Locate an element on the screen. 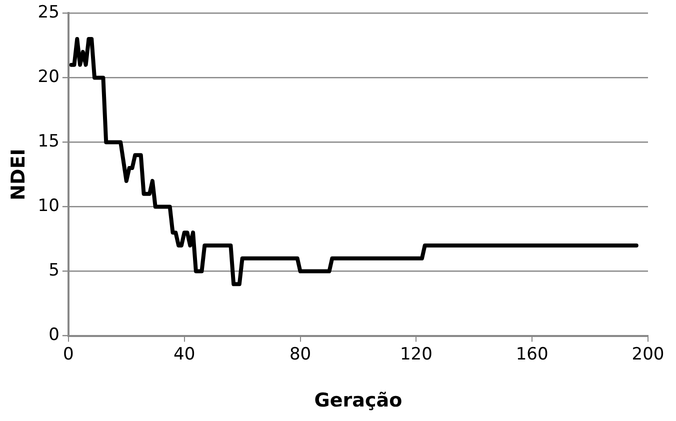  y-tick-label: 15 is located at coordinates (49, 142).